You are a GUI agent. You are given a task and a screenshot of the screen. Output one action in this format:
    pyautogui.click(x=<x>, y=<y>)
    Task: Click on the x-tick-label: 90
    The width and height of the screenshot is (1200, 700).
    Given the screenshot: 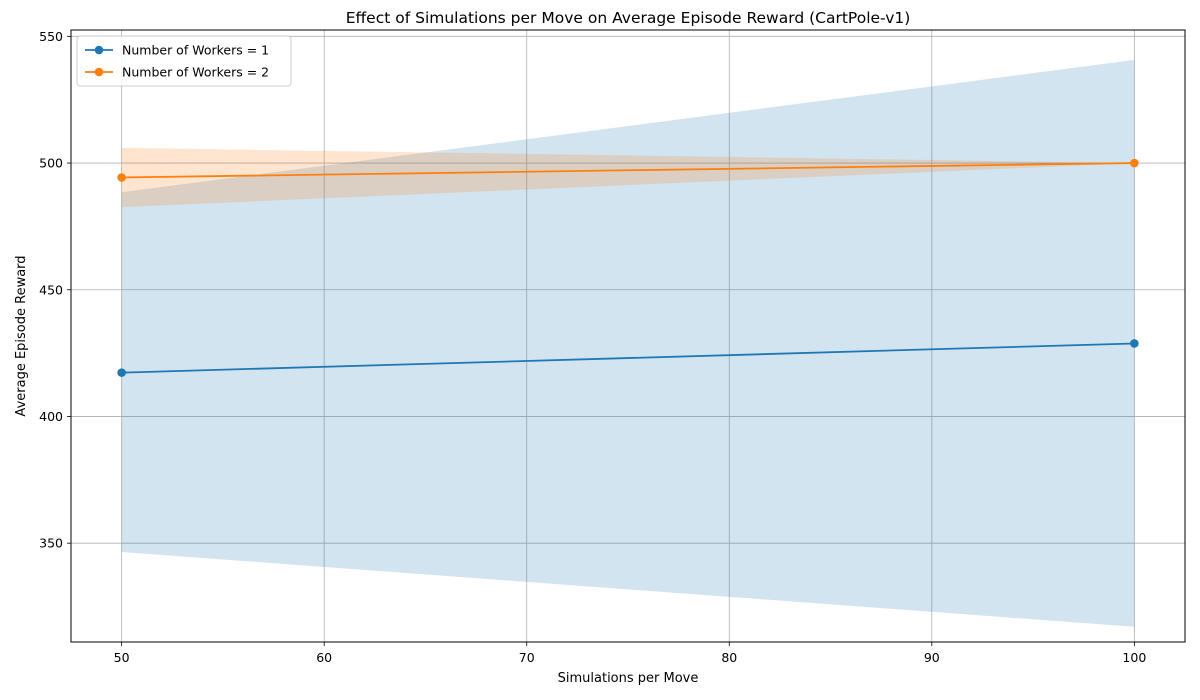 What is the action you would take?
    pyautogui.click(x=932, y=657)
    